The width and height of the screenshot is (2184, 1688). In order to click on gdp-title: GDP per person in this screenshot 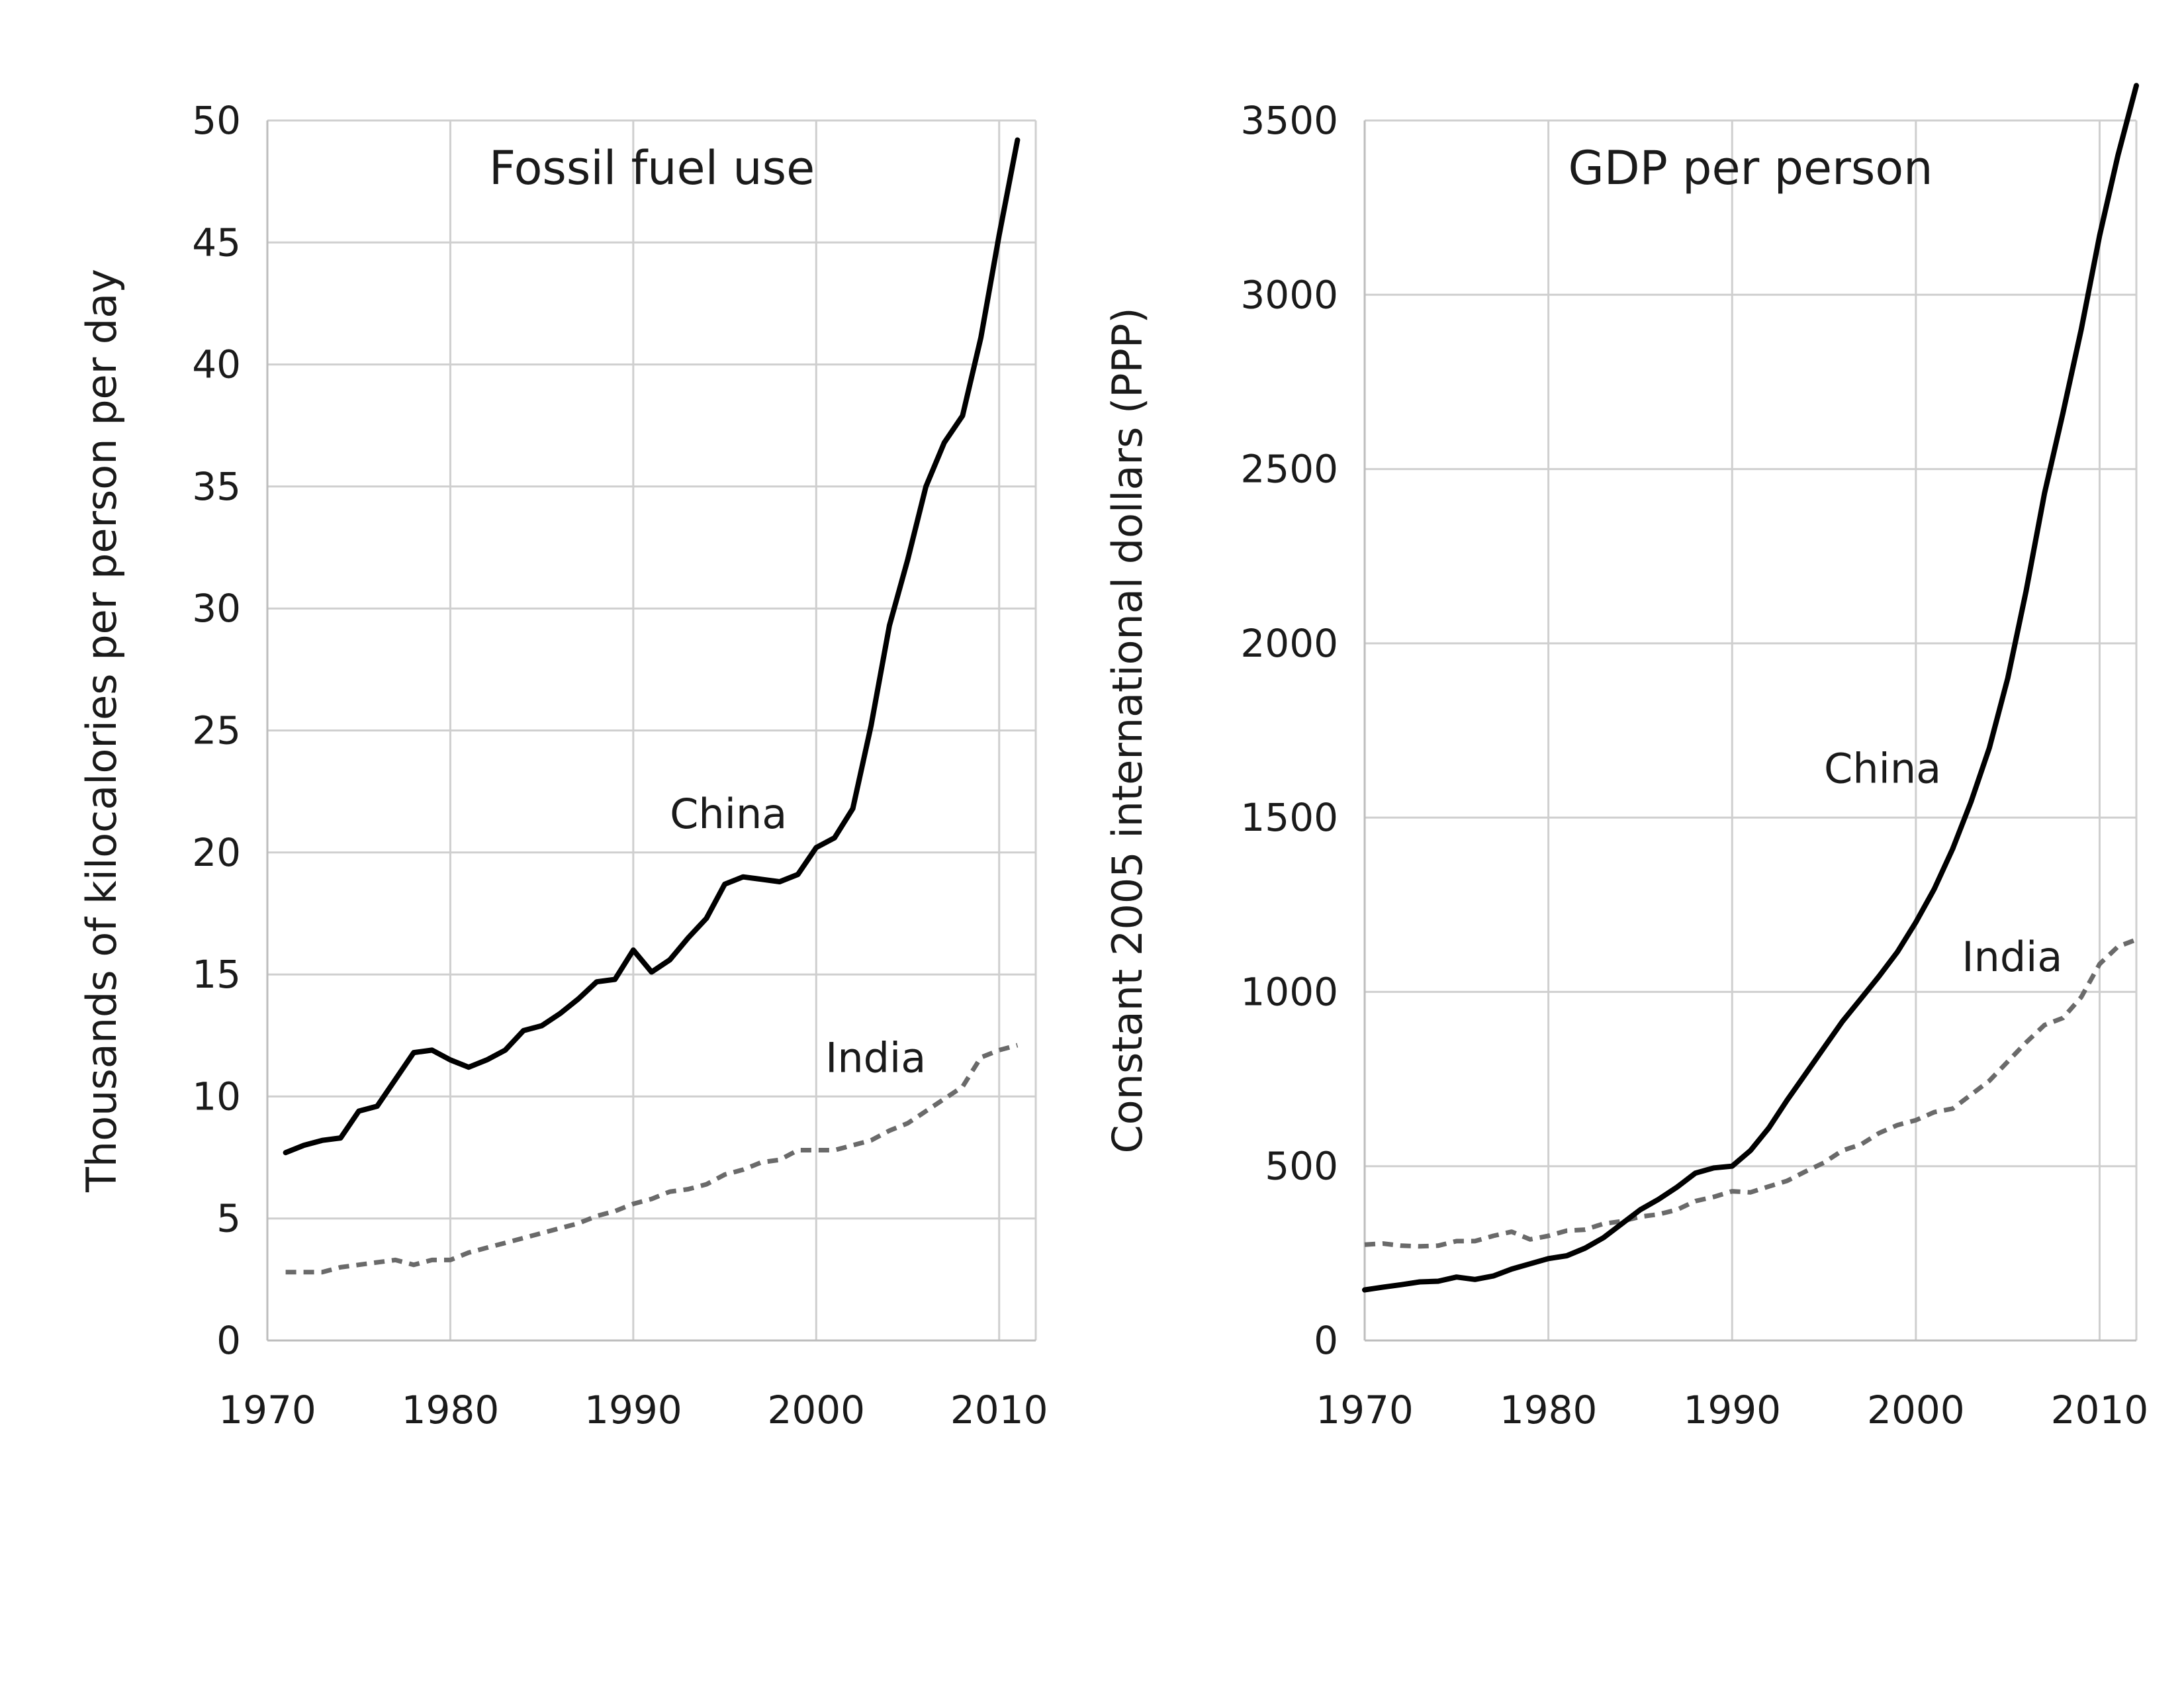, I will do `click(1750, 168)`.